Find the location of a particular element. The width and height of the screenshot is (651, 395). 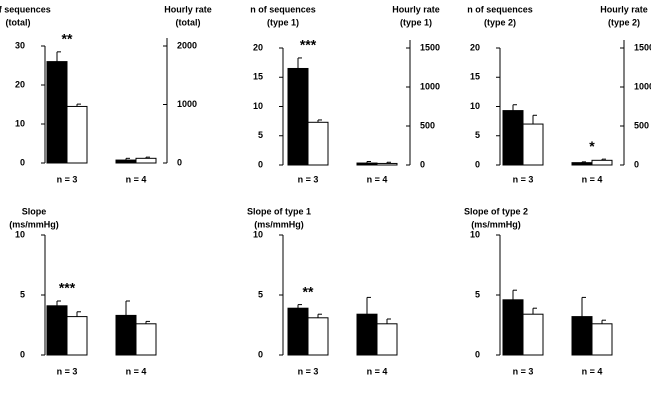

y2-axis-label: (total) is located at coordinates (188, 22).